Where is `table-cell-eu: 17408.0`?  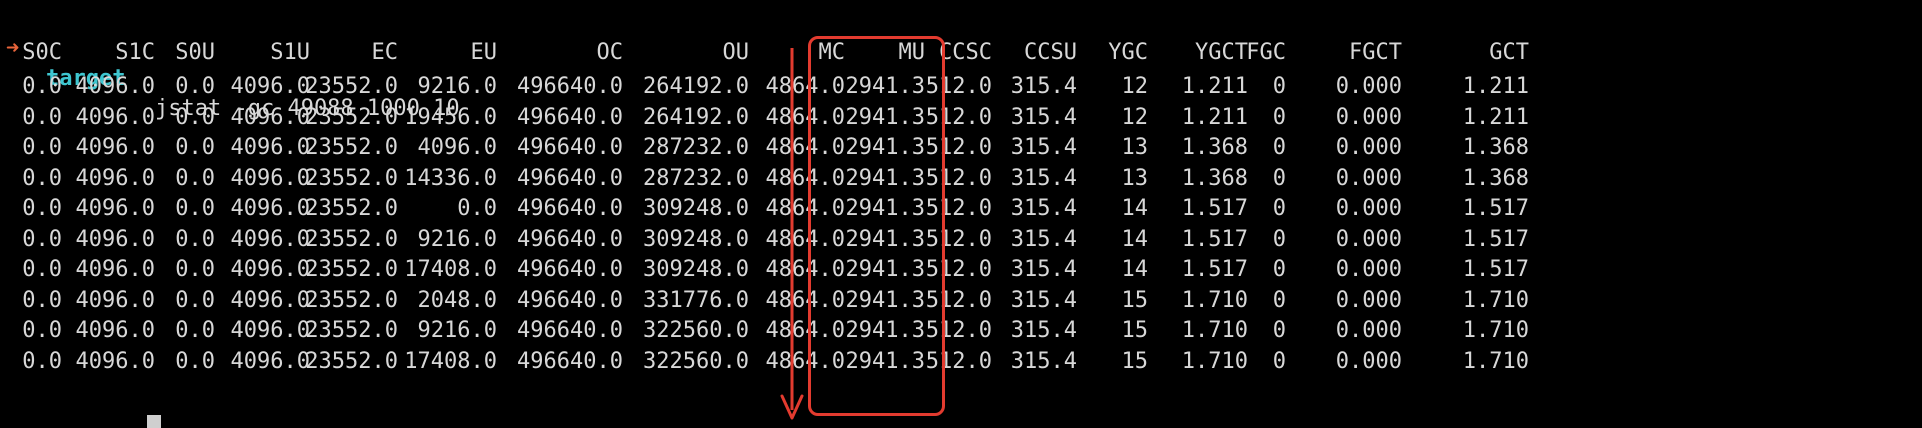 table-cell-eu: 17408.0 is located at coordinates (450, 361).